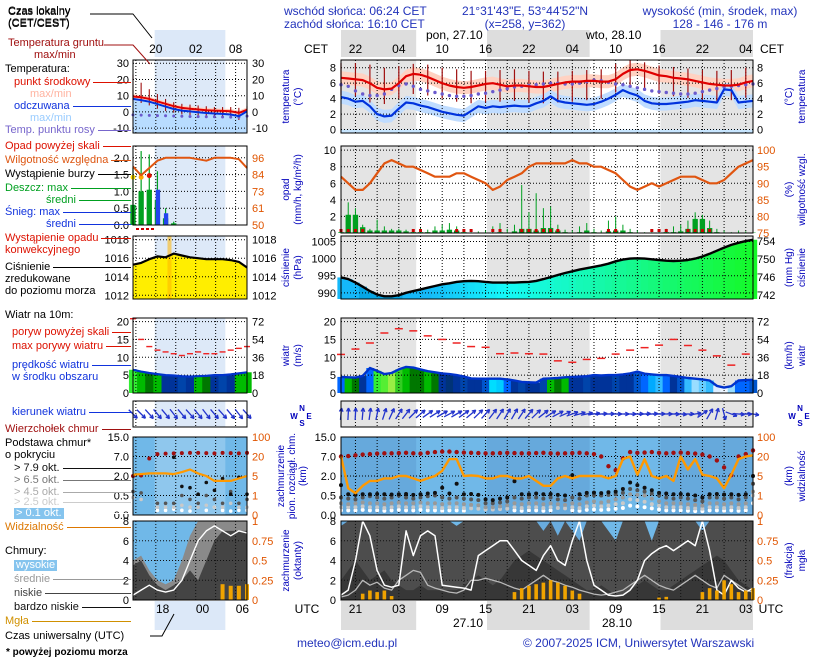 The height and width of the screenshot is (660, 820). What do you see at coordinates (56, 42) in the screenshot?
I see `legend-label: Temperatura gruntu` at bounding box center [56, 42].